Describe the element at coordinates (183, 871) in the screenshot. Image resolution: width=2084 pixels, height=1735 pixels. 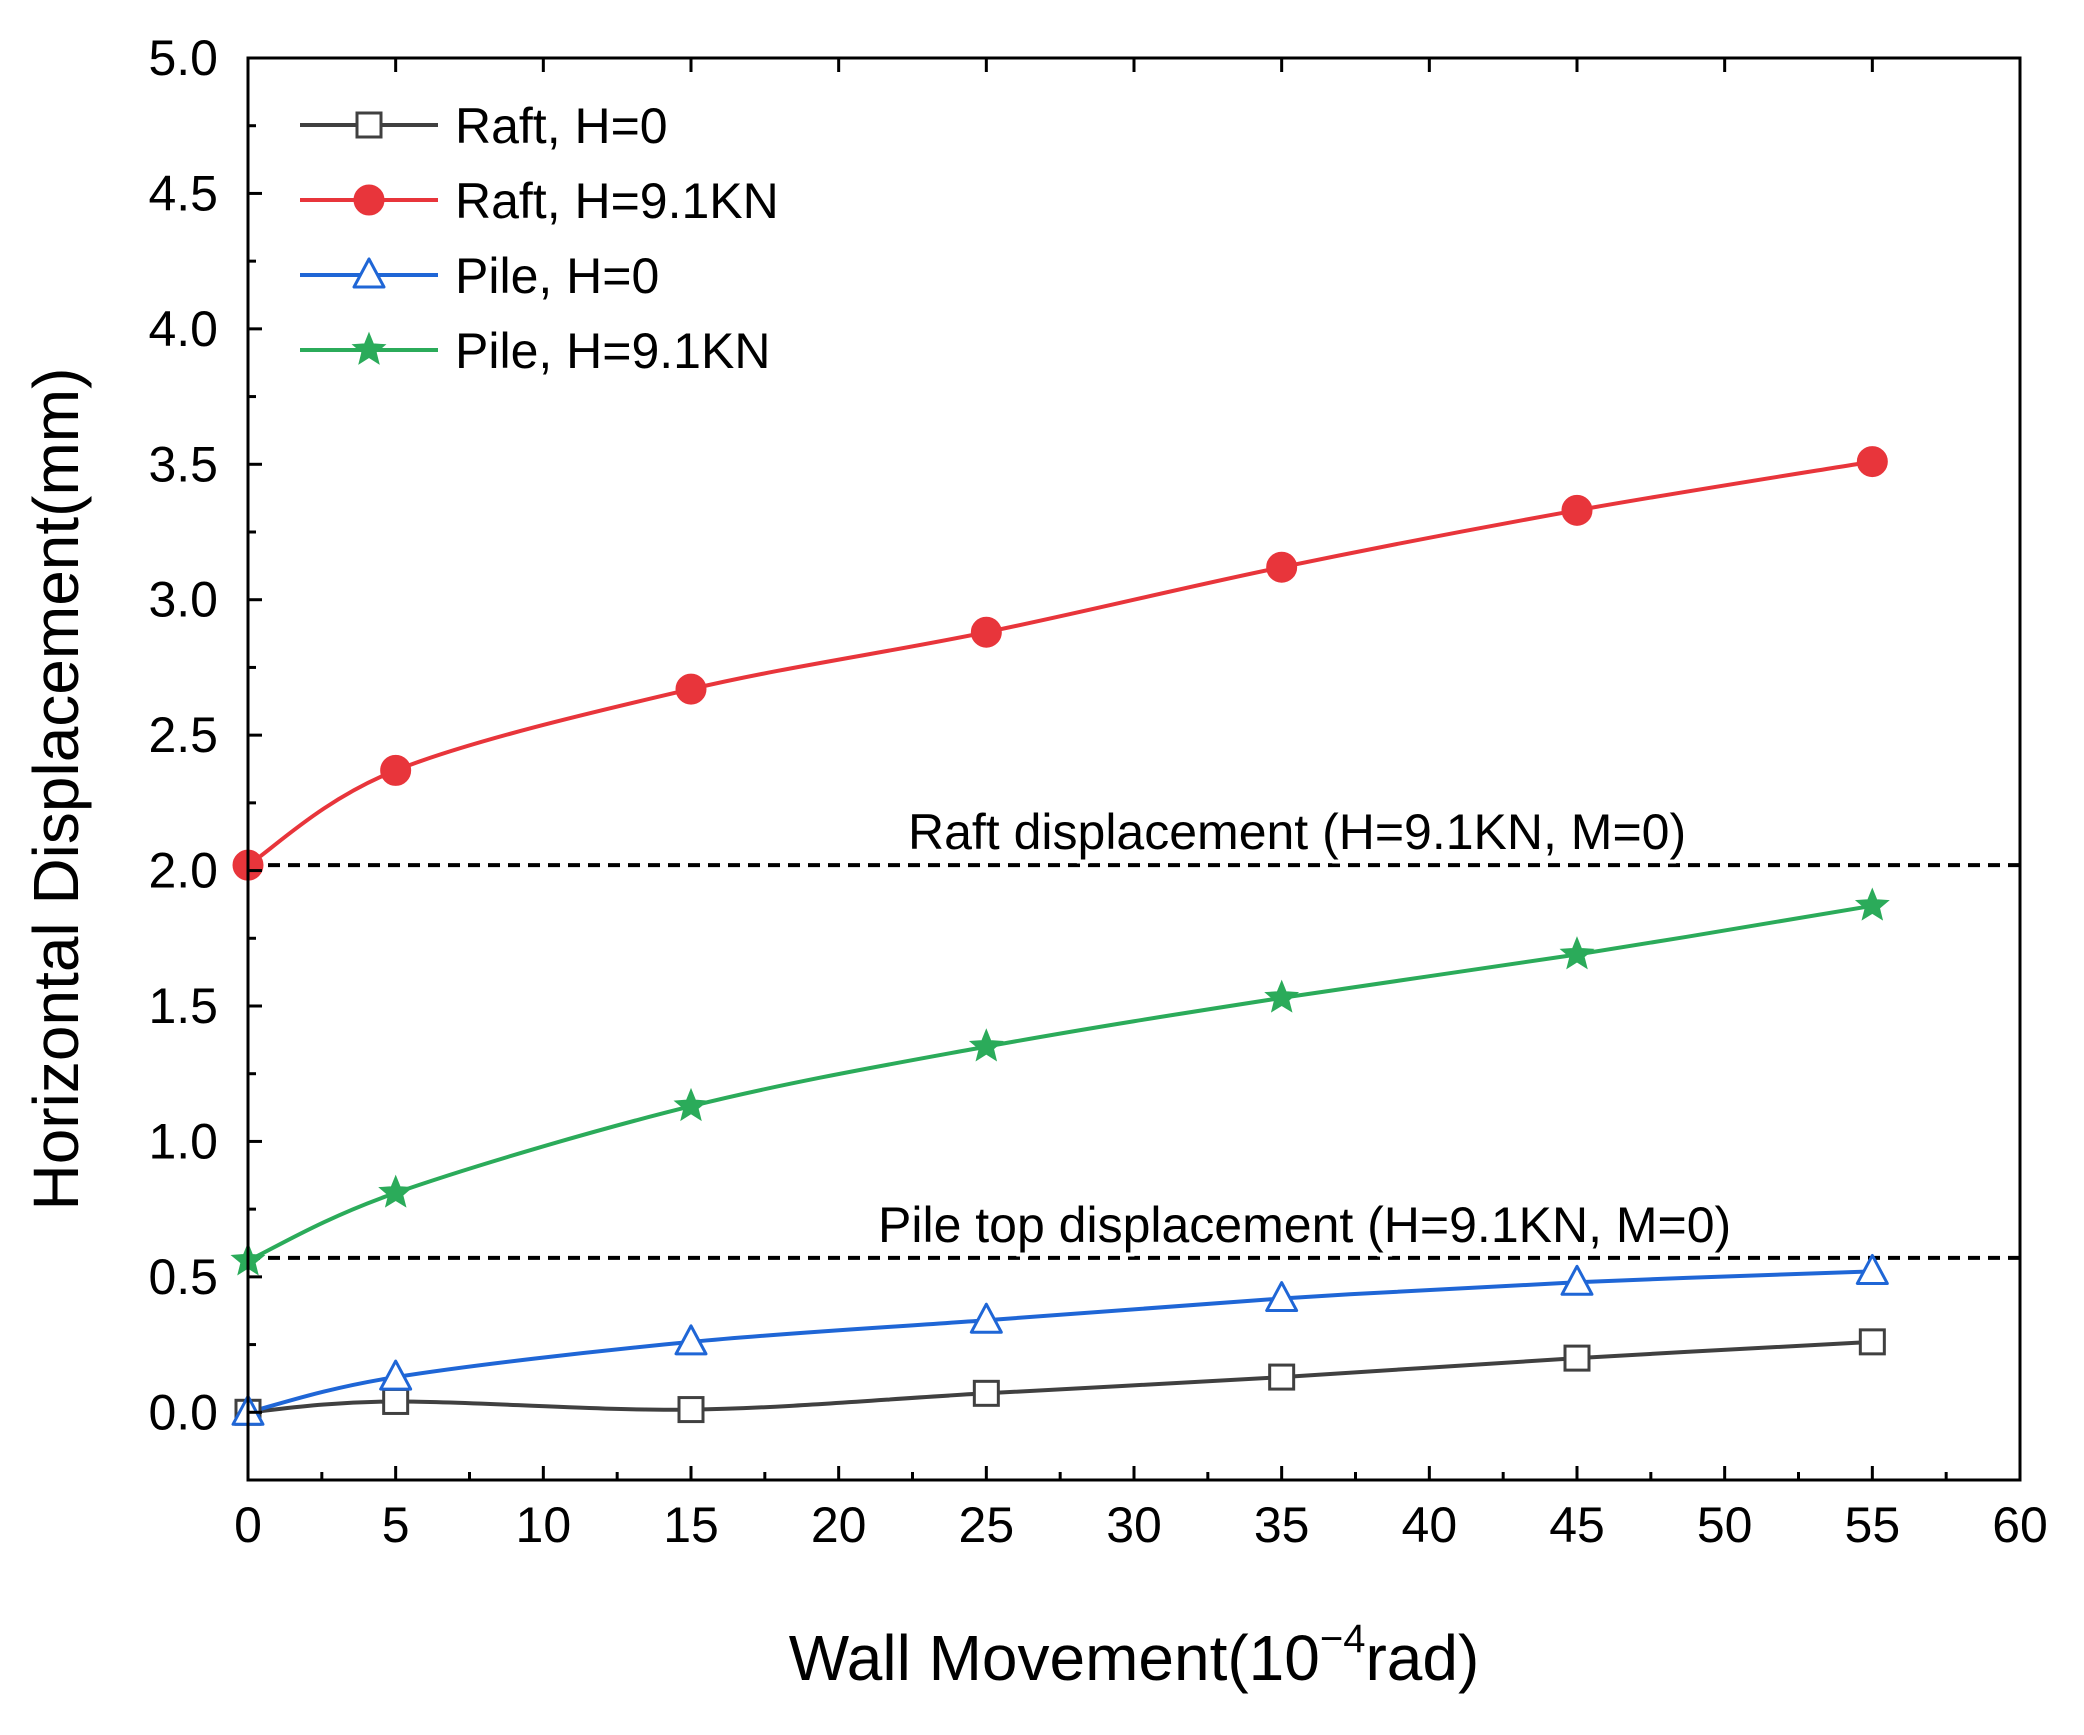
I see `y-tick-label: 2.0` at that location.